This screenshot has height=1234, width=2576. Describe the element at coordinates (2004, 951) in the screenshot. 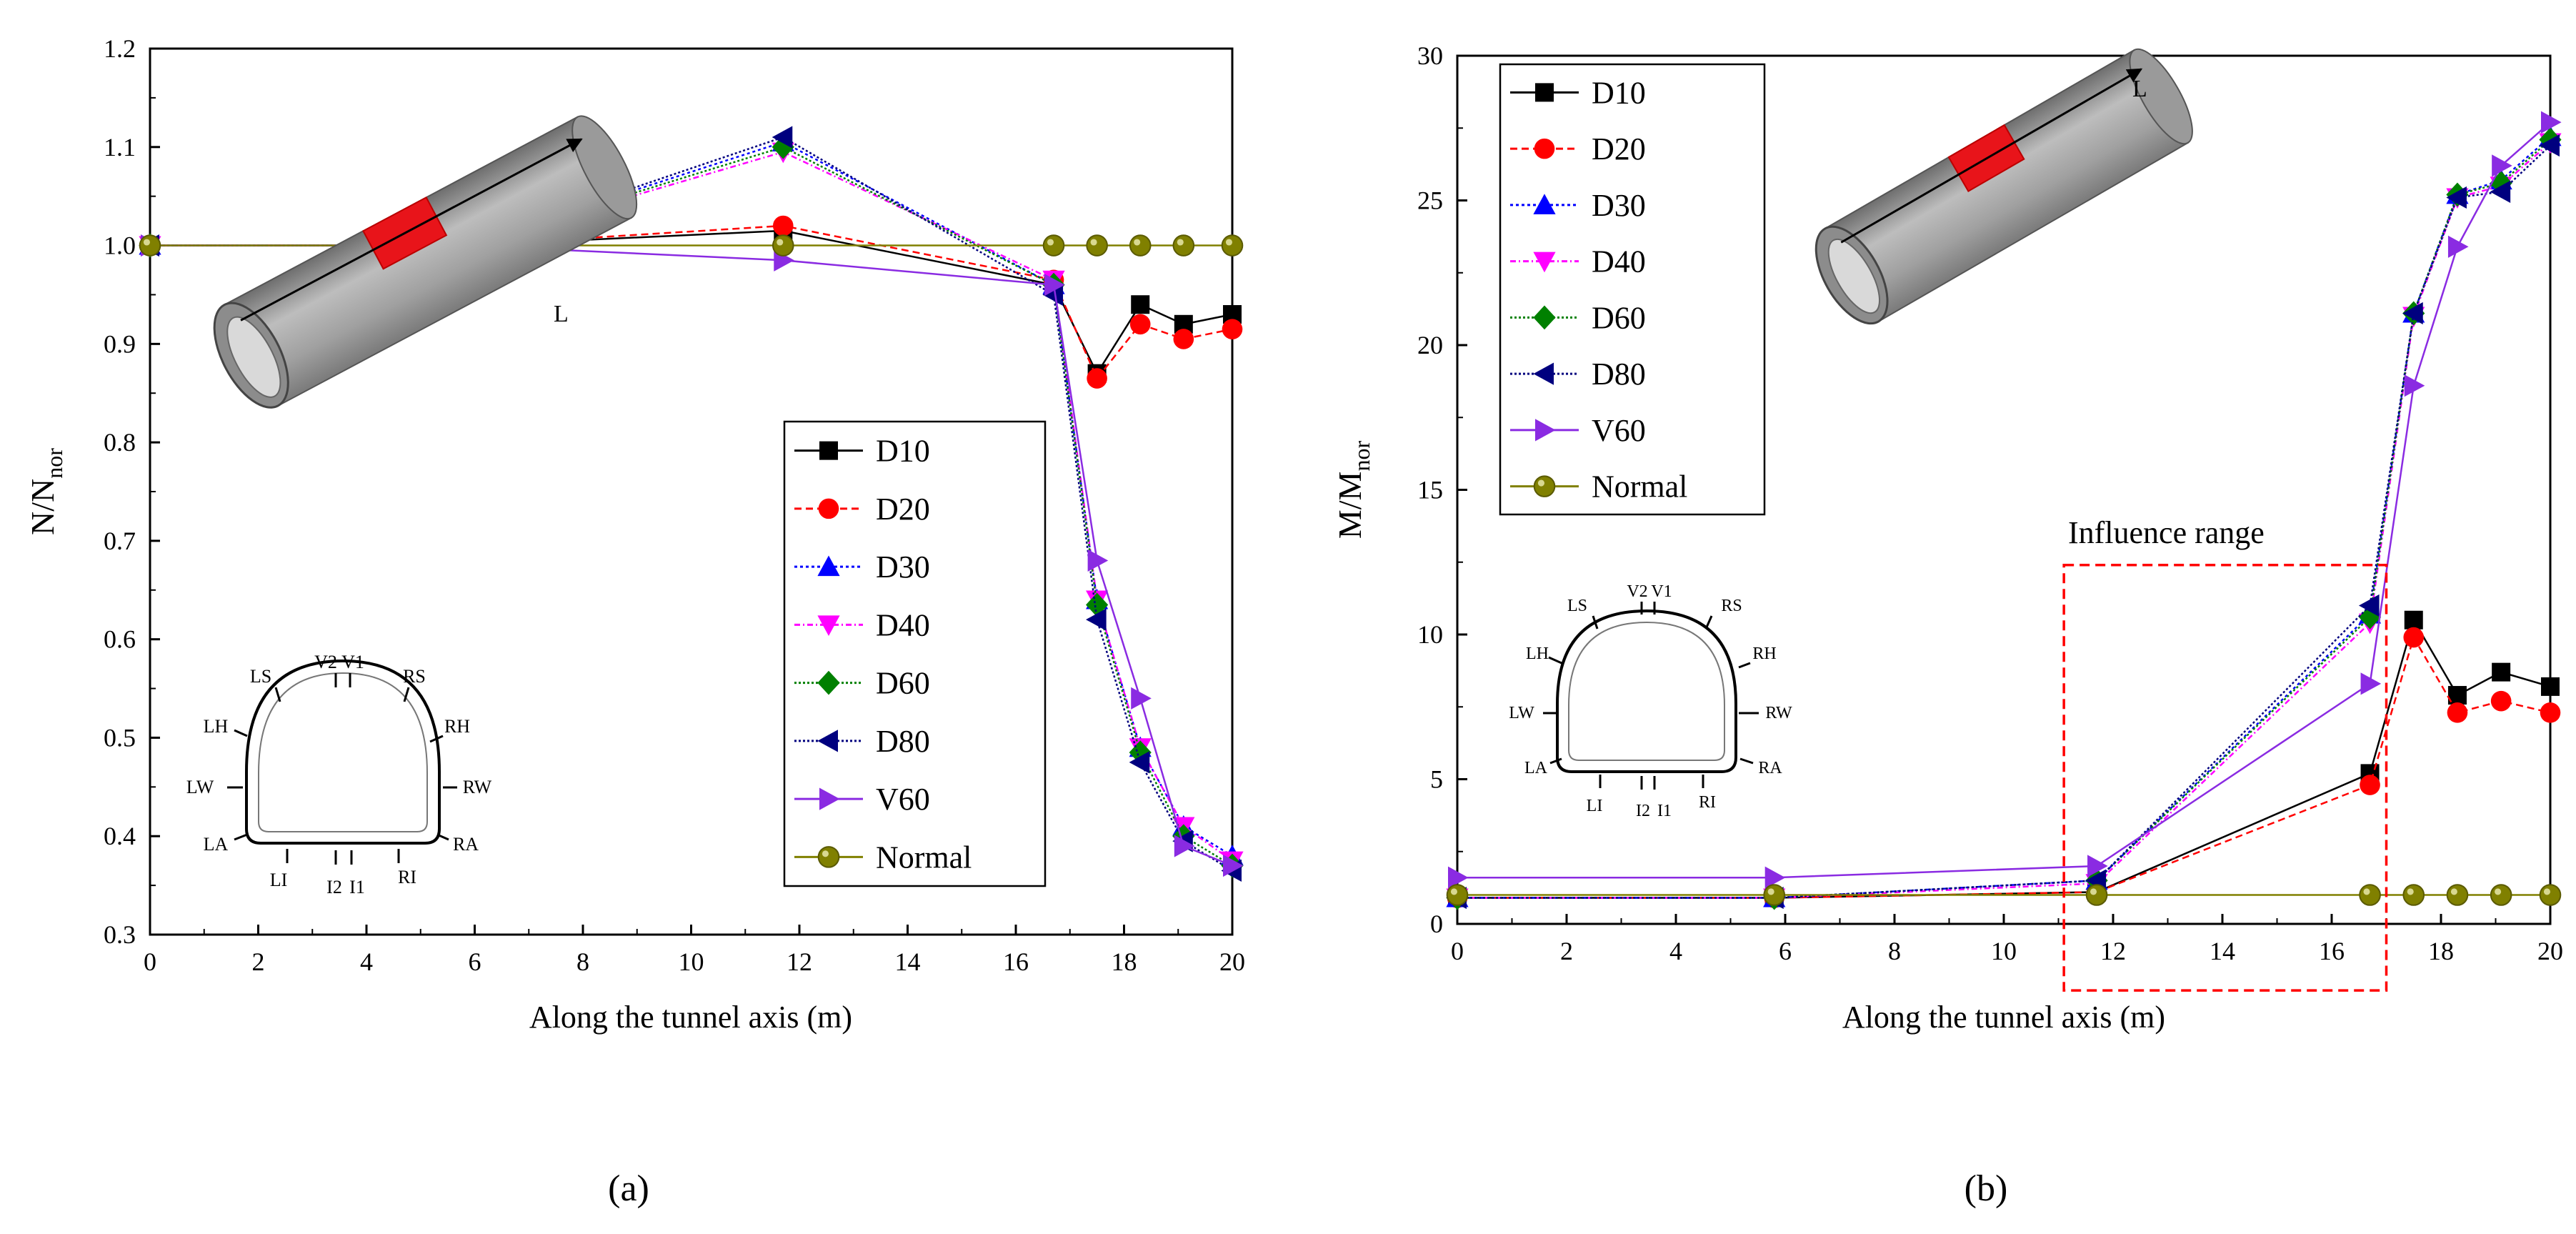

I see `x-tick-label: 10` at that location.